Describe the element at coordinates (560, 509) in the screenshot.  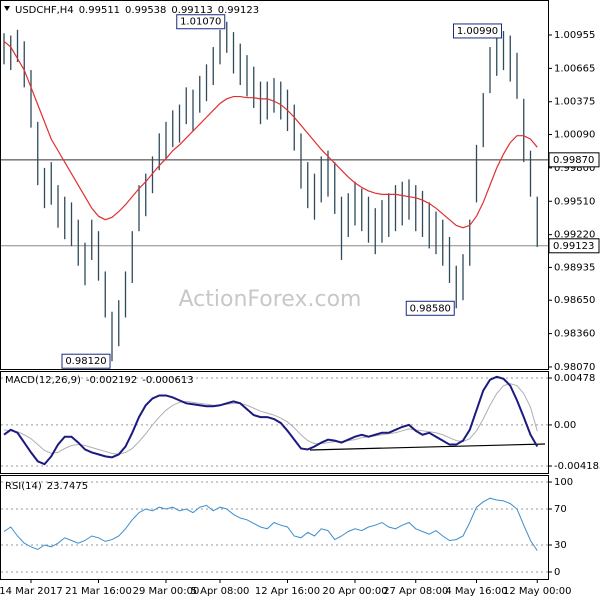
I see `y-tick-label: 70` at that location.